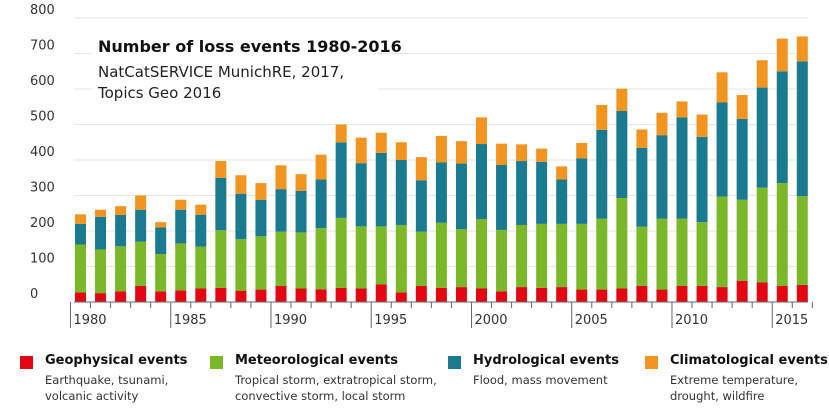 The width and height of the screenshot is (829, 413). I want to click on bar-2001-climatological, so click(502, 154).